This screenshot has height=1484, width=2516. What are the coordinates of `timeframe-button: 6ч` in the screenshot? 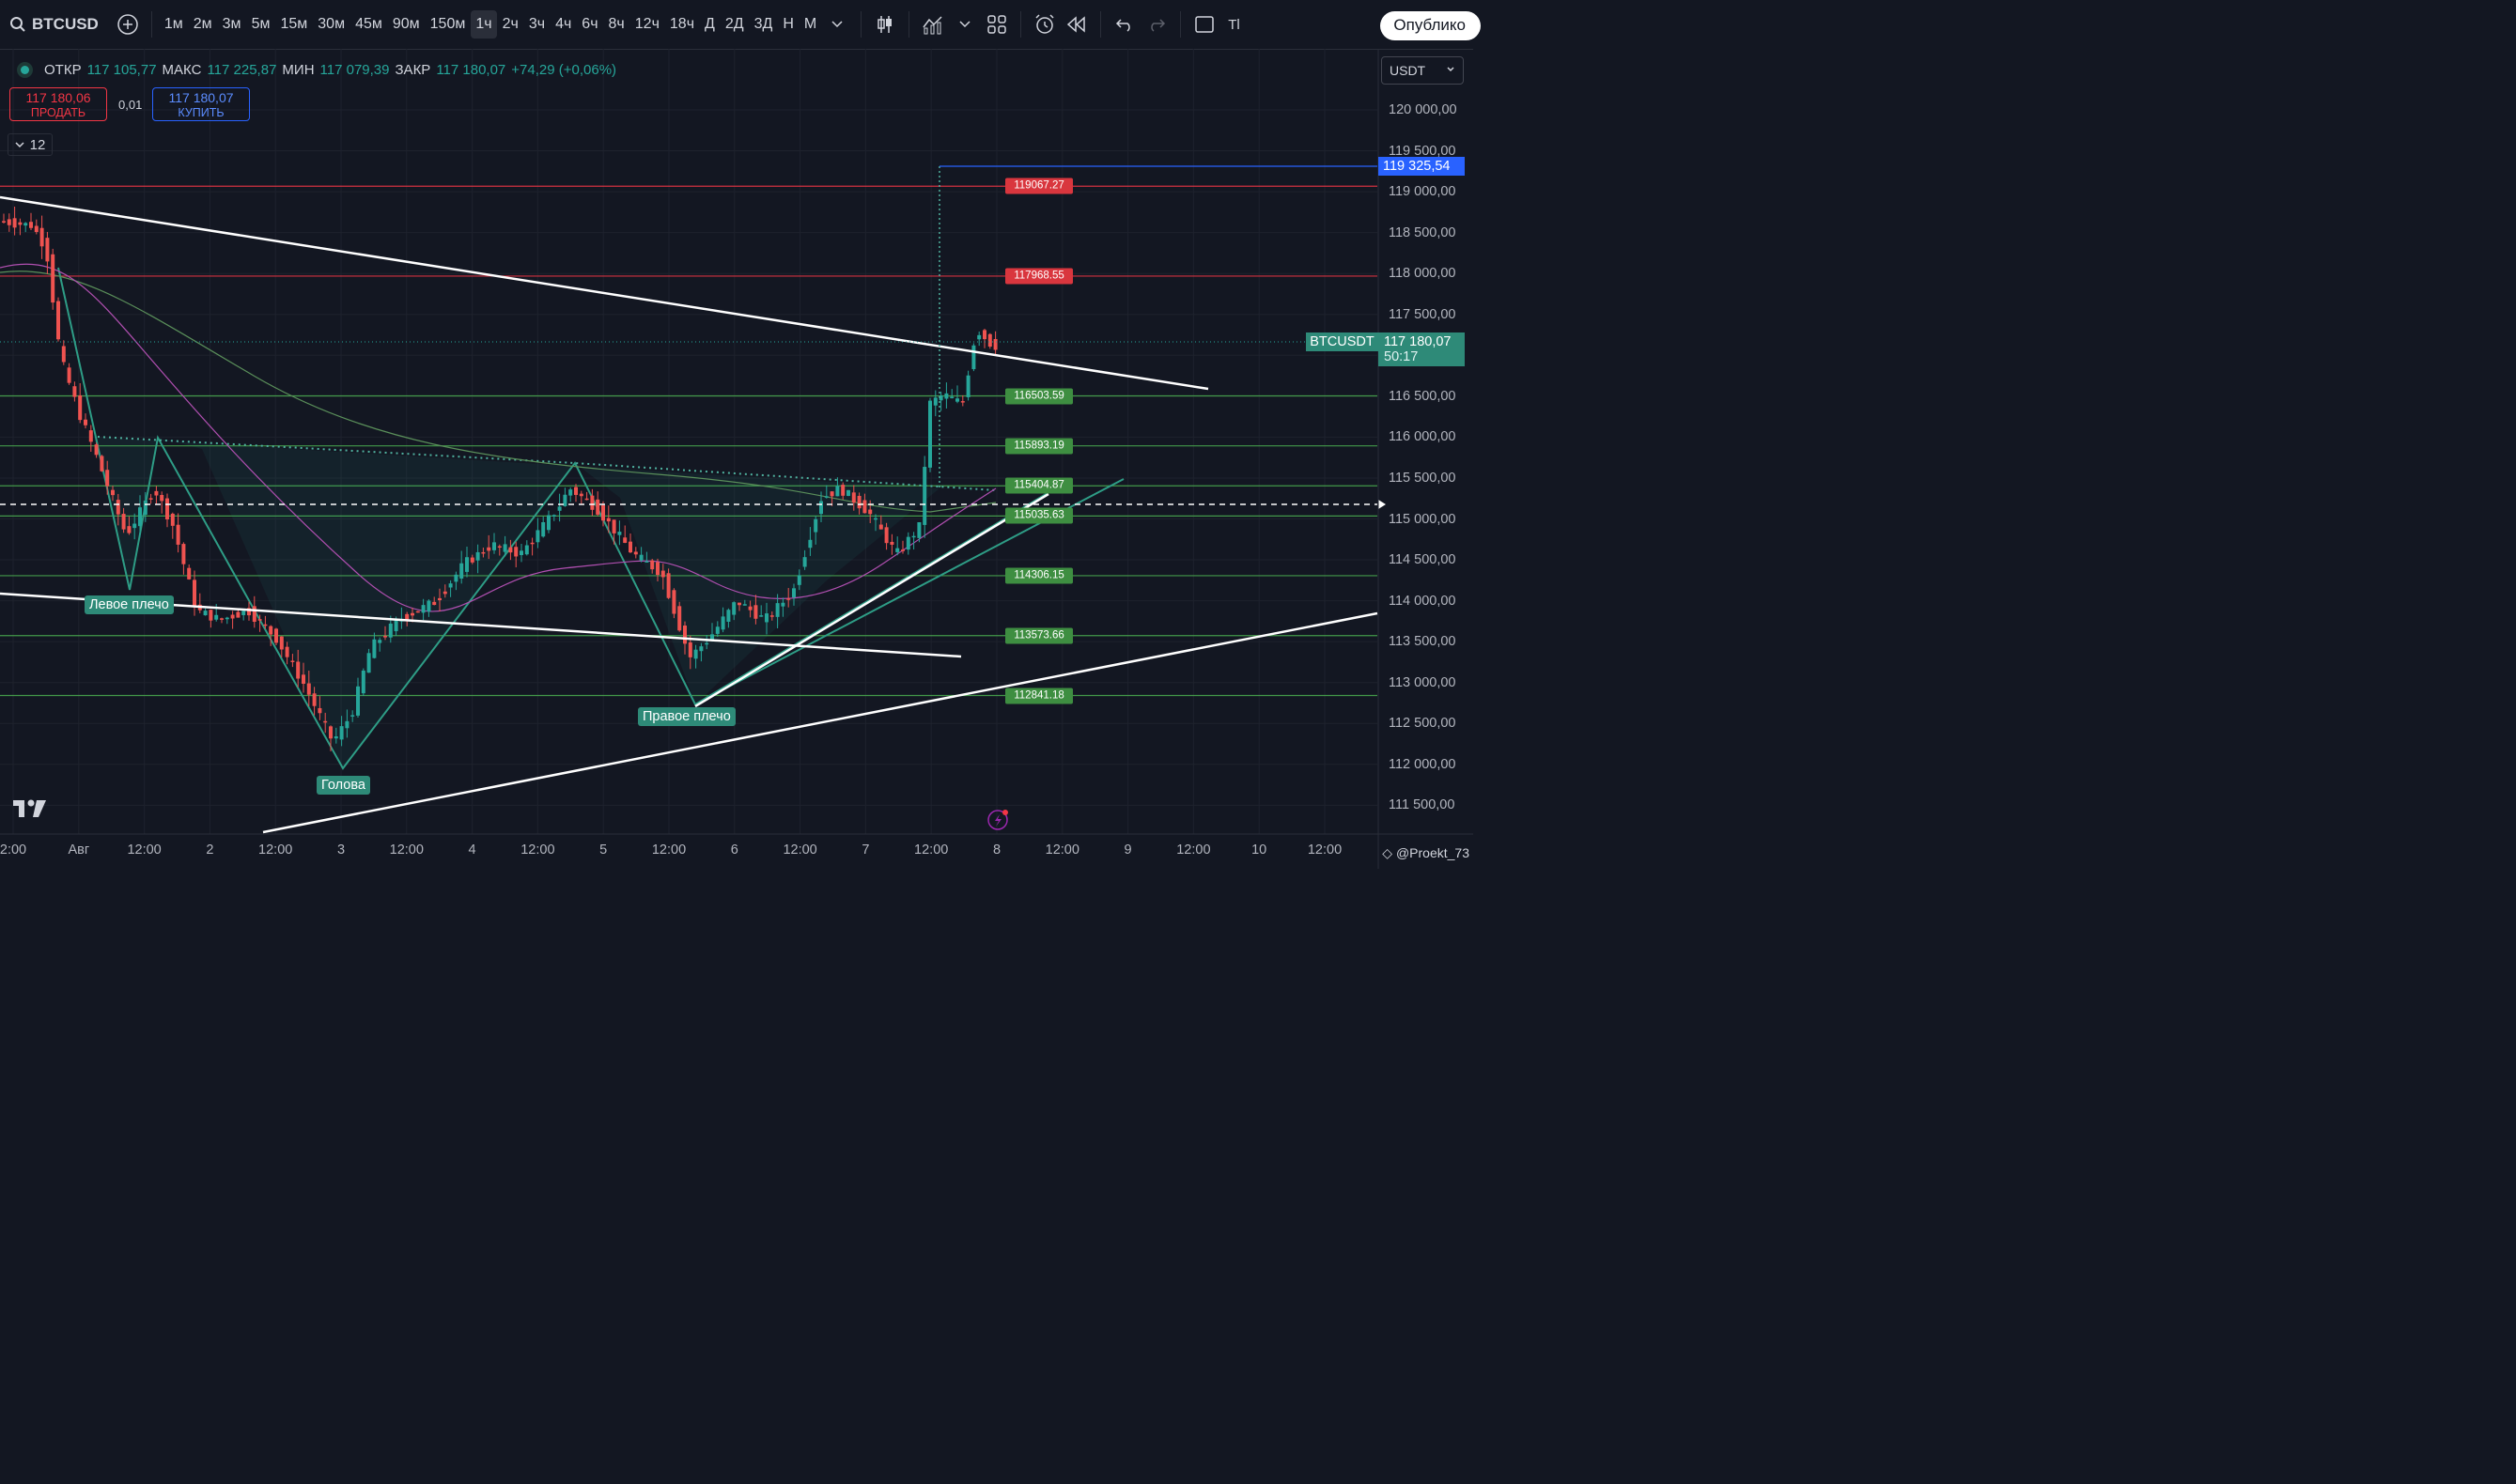 It's located at (590, 24).